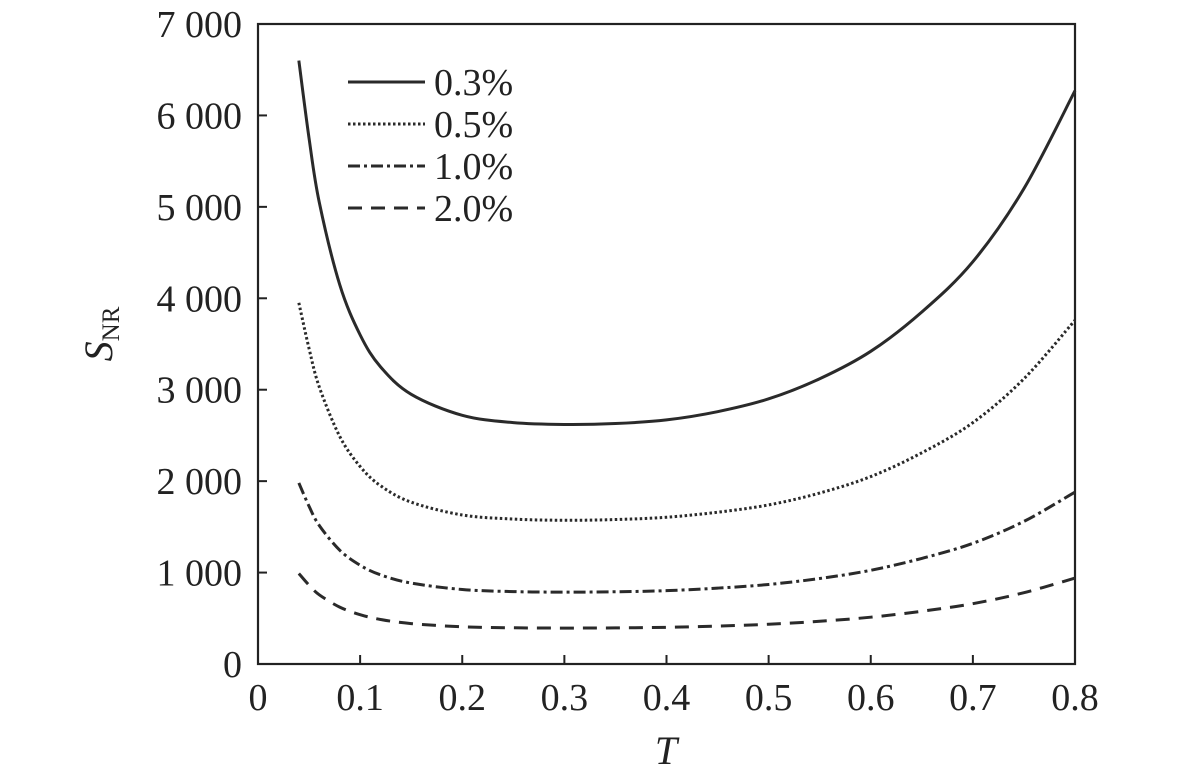  I want to click on x-tick-label: 0.2, so click(463, 698).